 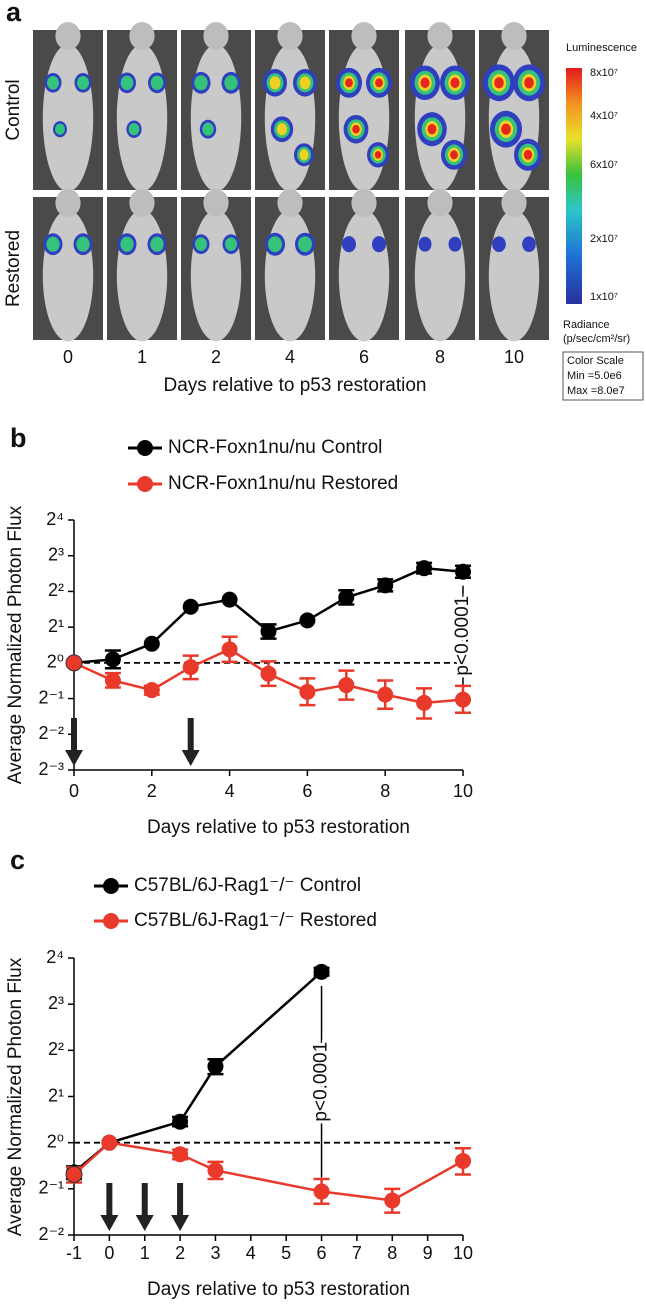 What do you see at coordinates (603, 376) in the screenshot?
I see `scale-box` at bounding box center [603, 376].